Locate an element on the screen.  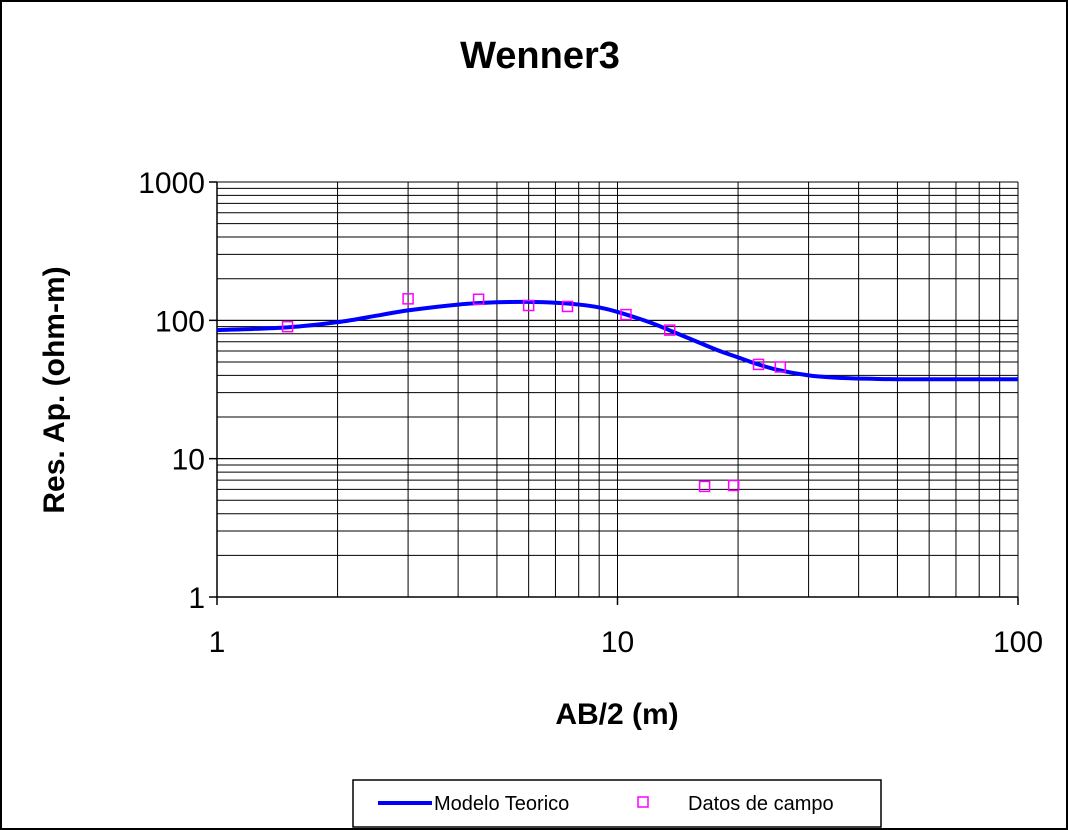
series-line-modelo-teorico is located at coordinates (617, 340).